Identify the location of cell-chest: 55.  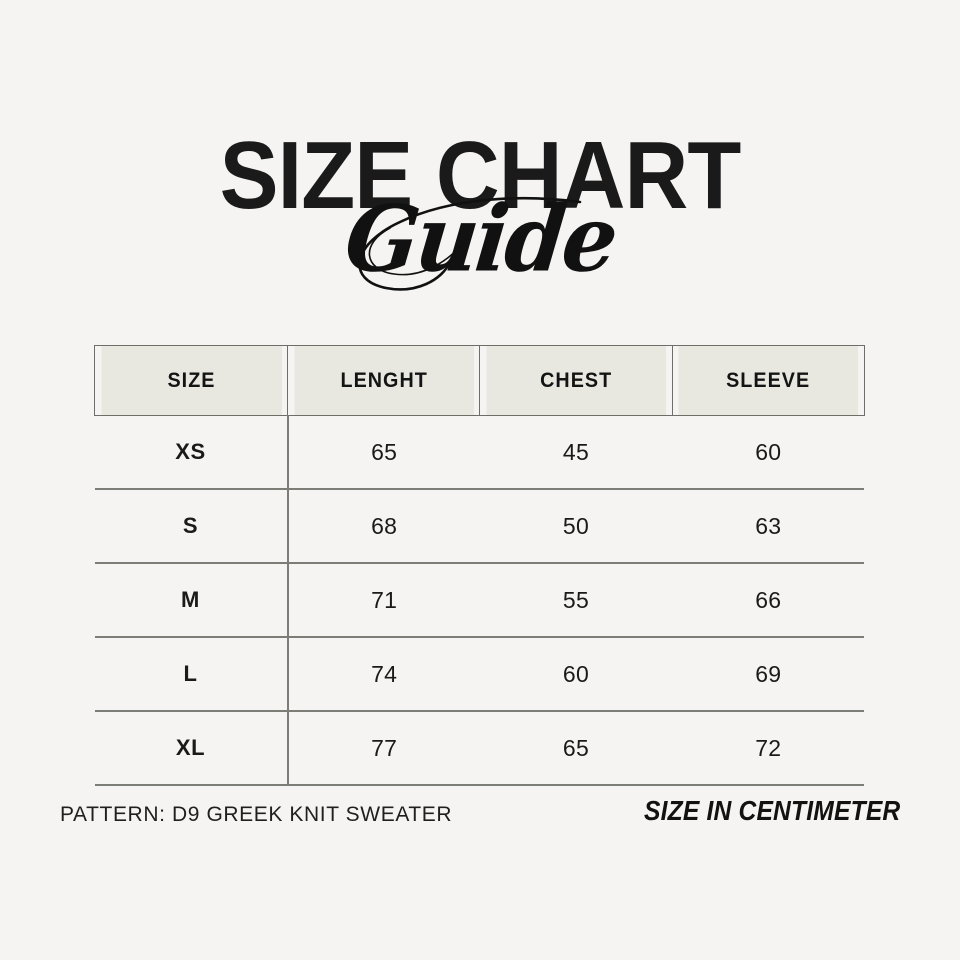
(576, 600).